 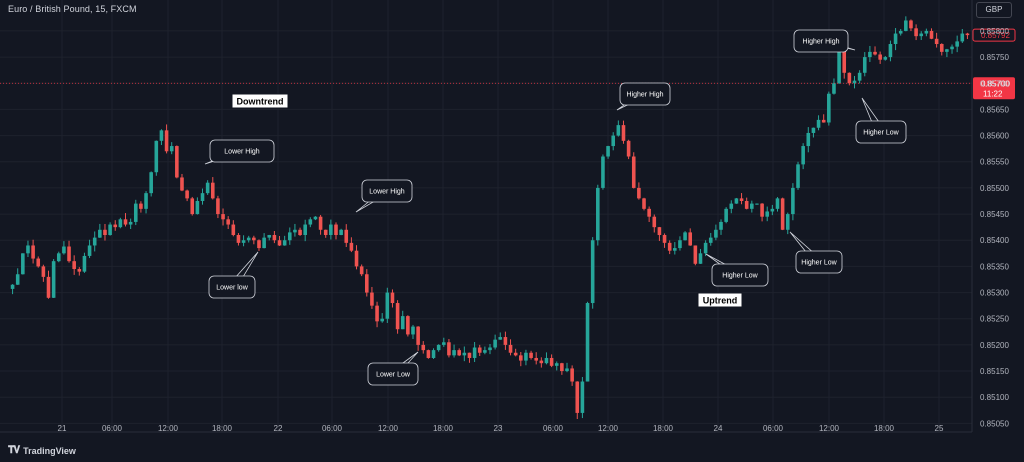 I want to click on callout-text: Higher Low, so click(x=819, y=263).